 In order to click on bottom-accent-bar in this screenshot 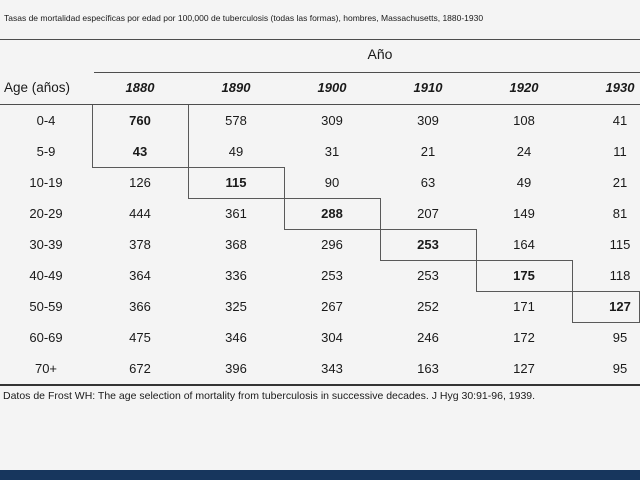, I will do `click(320, 475)`.